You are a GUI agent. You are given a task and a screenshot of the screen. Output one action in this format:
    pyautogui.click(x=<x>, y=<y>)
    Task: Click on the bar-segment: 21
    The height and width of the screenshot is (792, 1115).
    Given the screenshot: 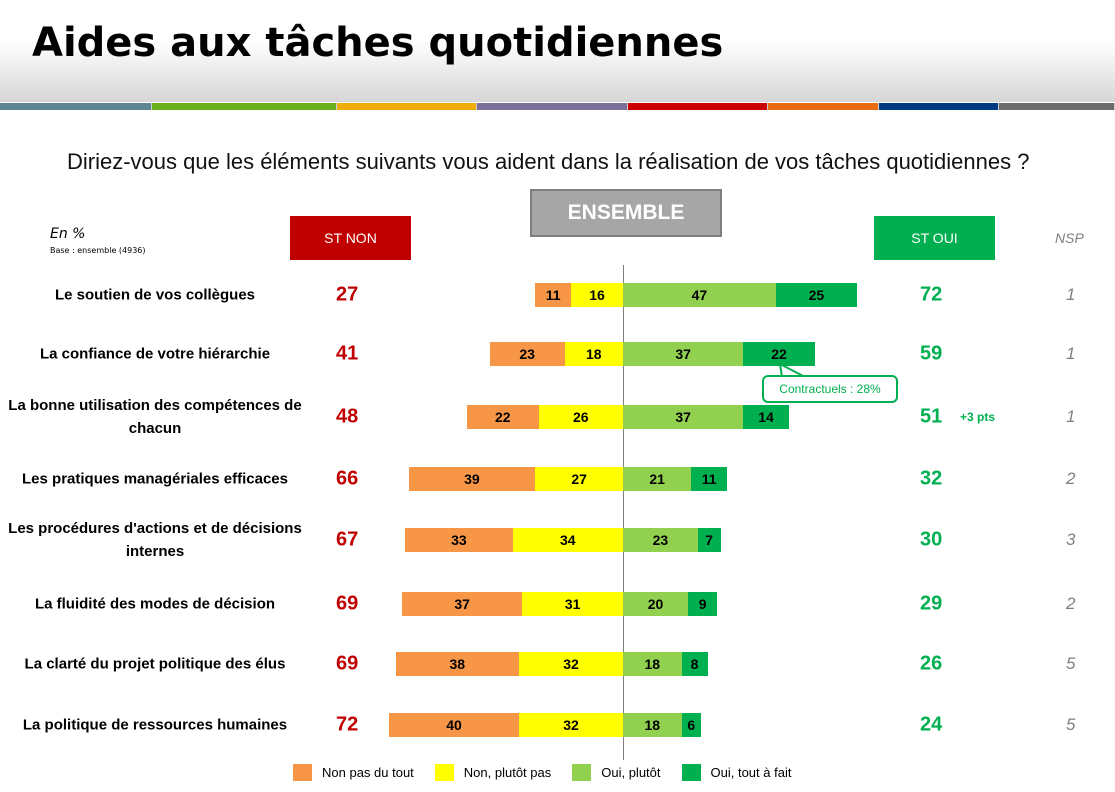 What is the action you would take?
    pyautogui.click(x=657, y=479)
    